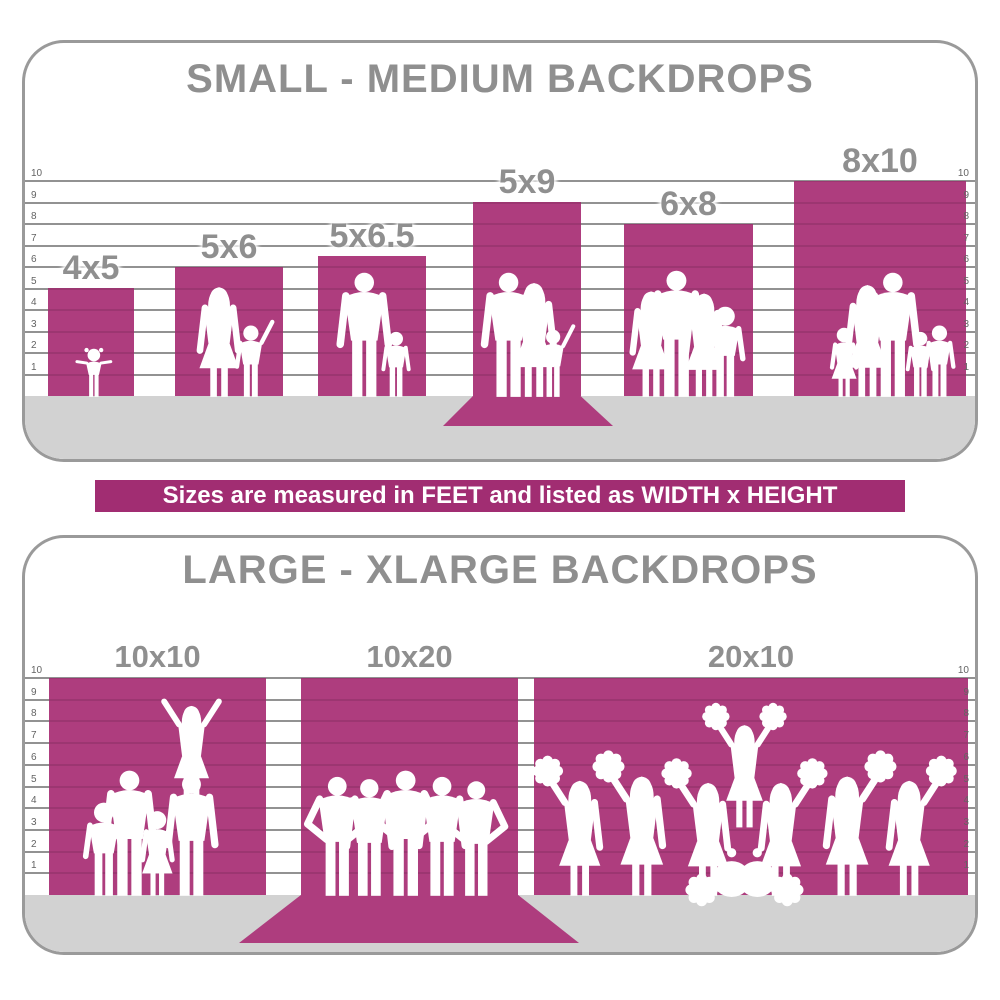 The height and width of the screenshot is (1000, 1000). I want to click on bar-label-4x5: 4x5, so click(91, 268).